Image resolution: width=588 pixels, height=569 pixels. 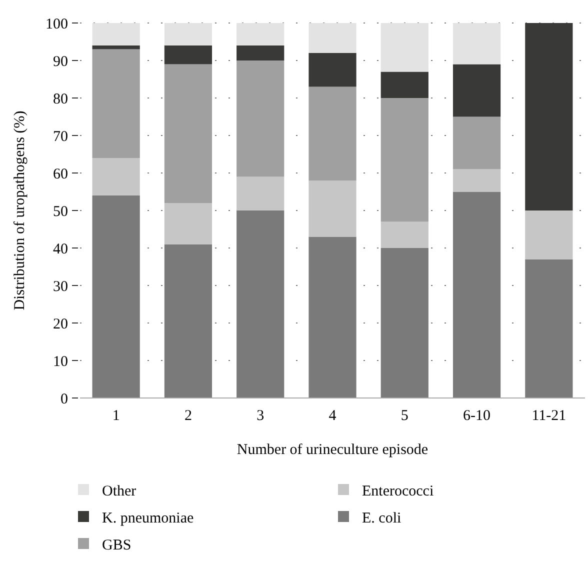 I want to click on y-tick-label: 50, so click(x=60, y=212).